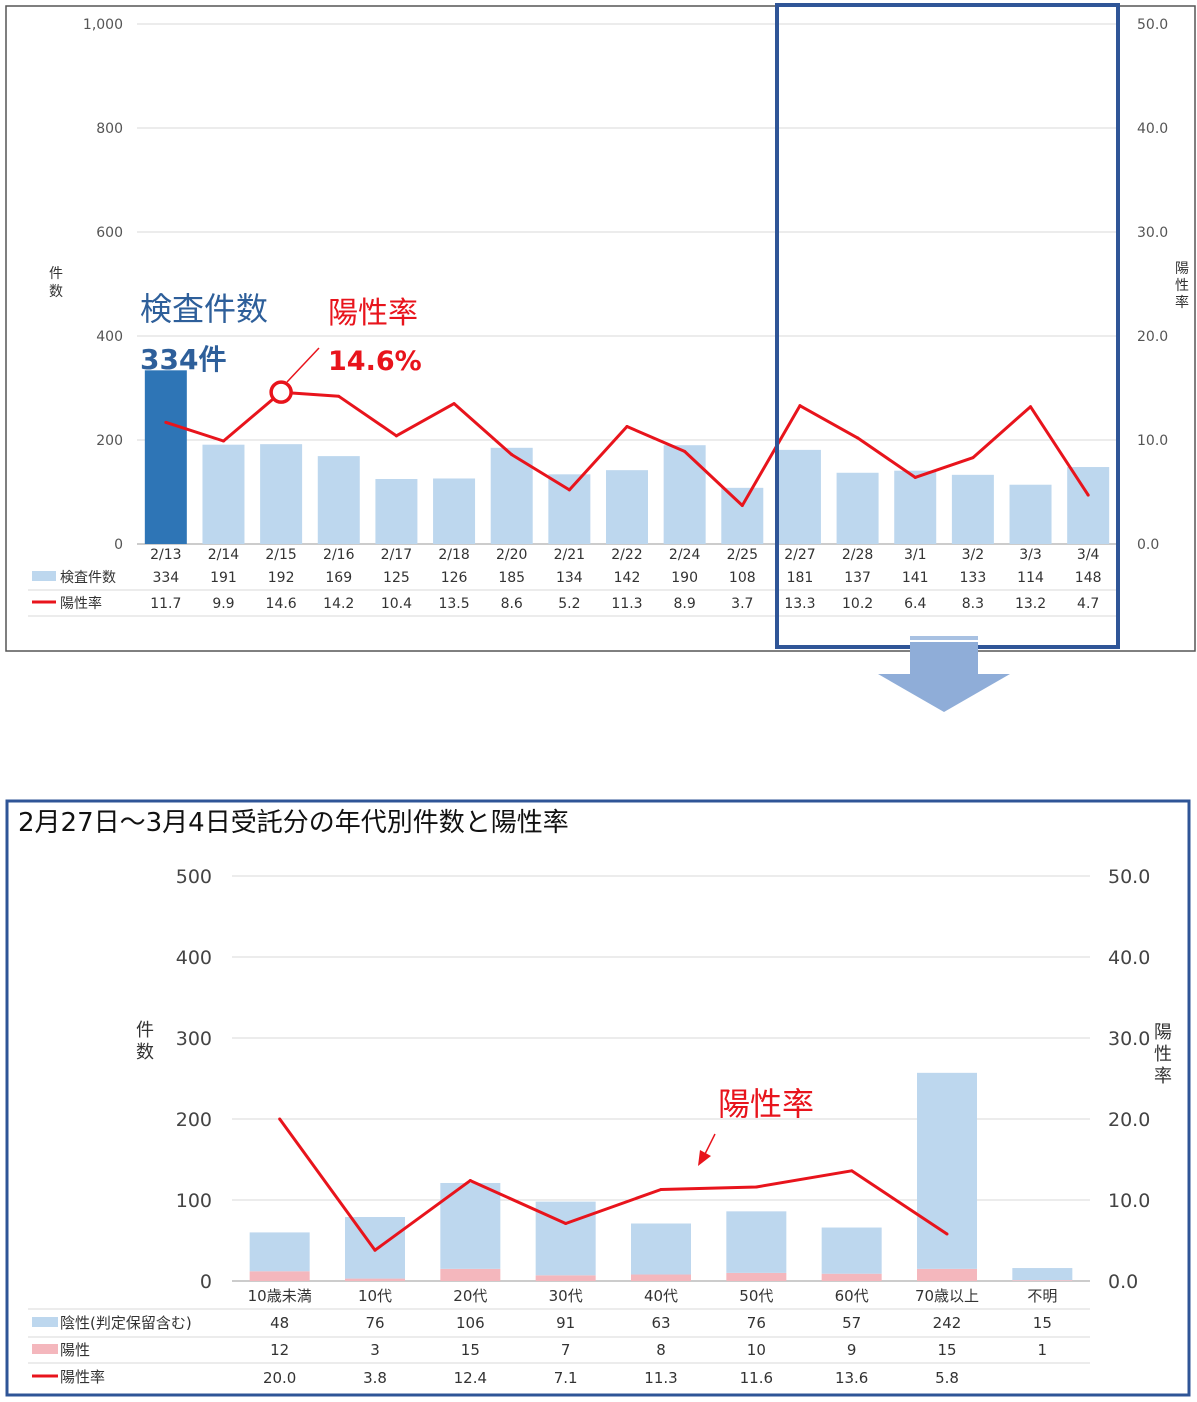  What do you see at coordinates (75, 1350) in the screenshot?
I see `chart2-legend-pos-label: 陽性` at bounding box center [75, 1350].